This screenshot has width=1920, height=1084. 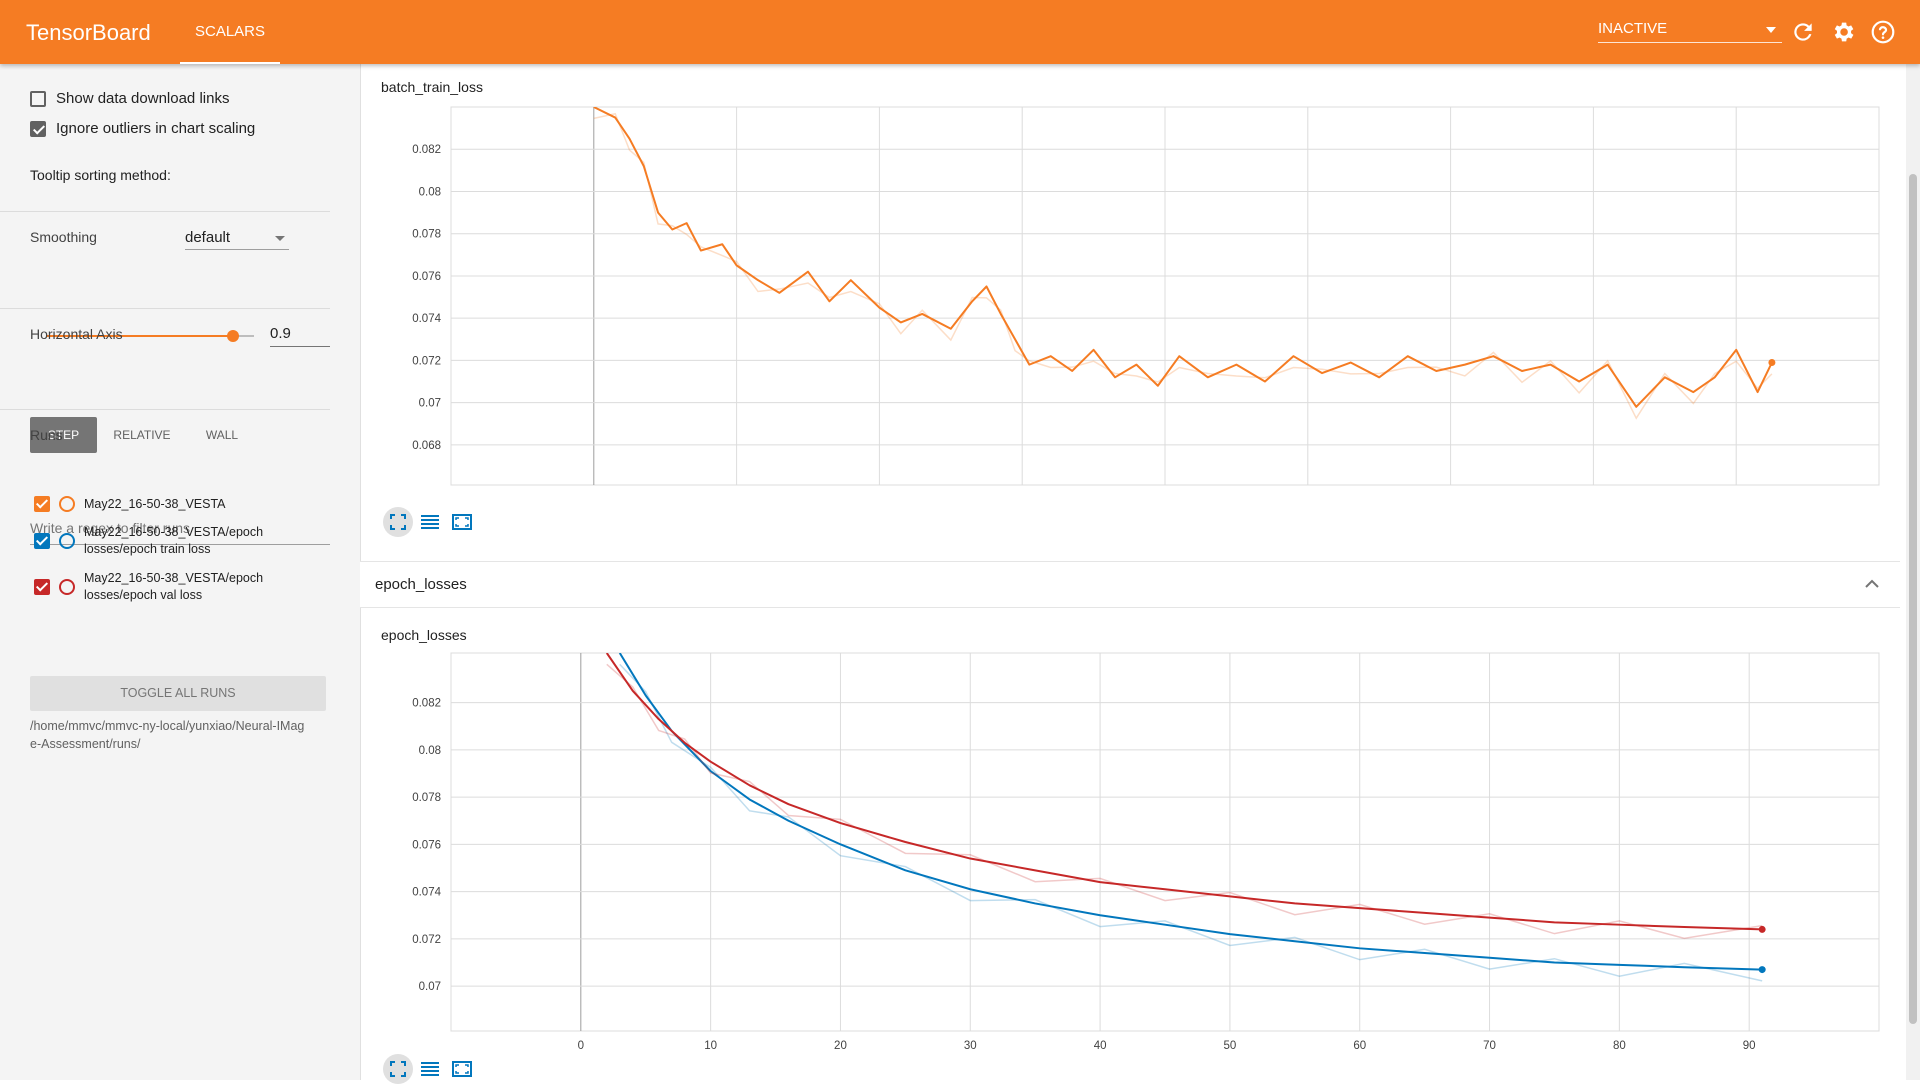 I want to click on run-filter-input: Write a regex to filter runs, so click(x=180, y=532).